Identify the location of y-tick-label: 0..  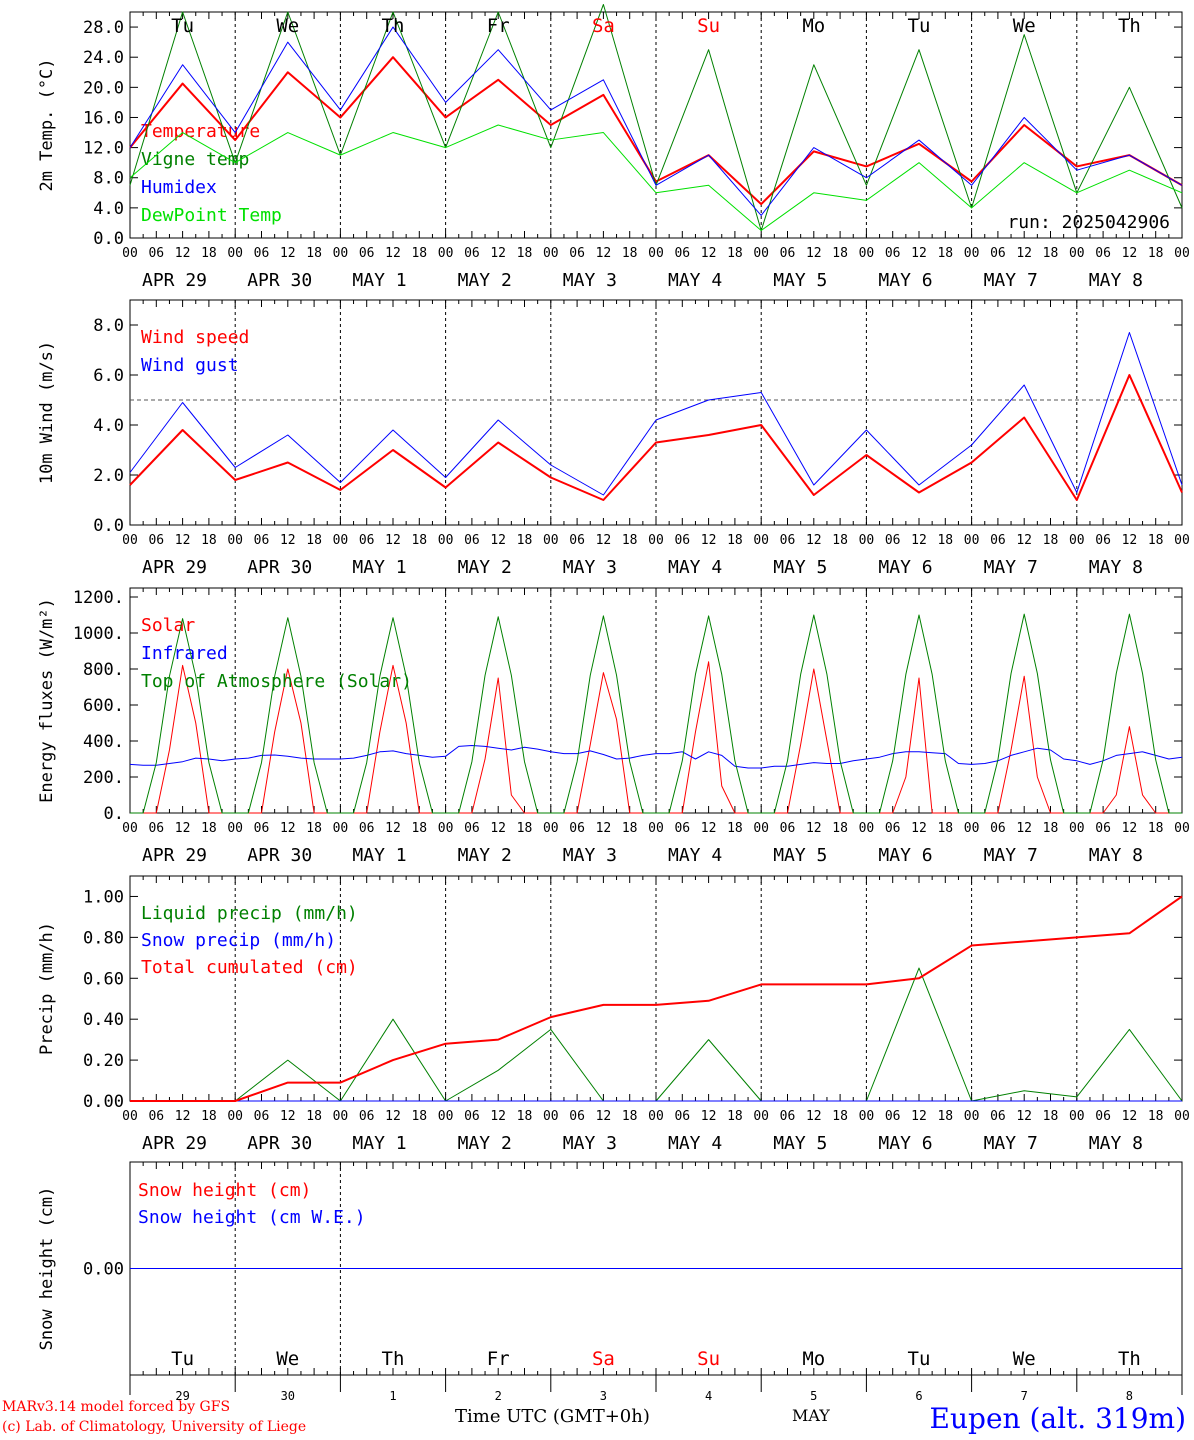
(114, 814).